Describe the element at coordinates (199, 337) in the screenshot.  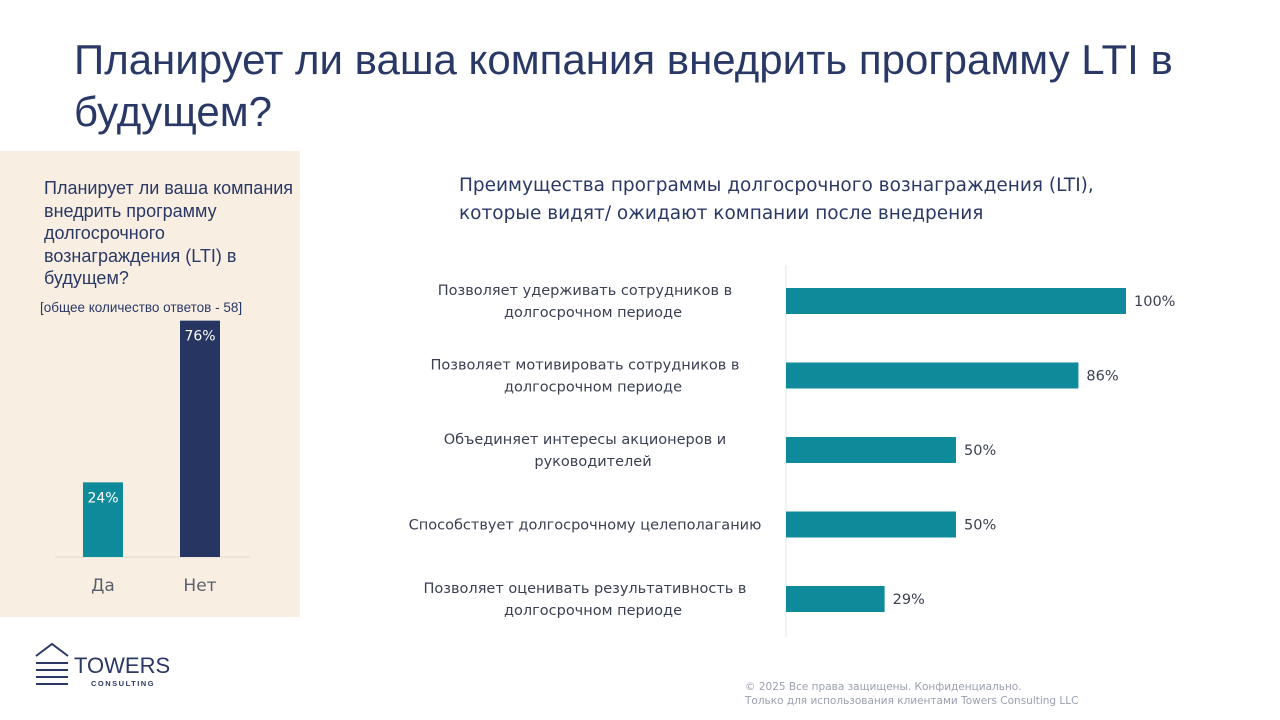
I see `column-value-label: 76%` at that location.